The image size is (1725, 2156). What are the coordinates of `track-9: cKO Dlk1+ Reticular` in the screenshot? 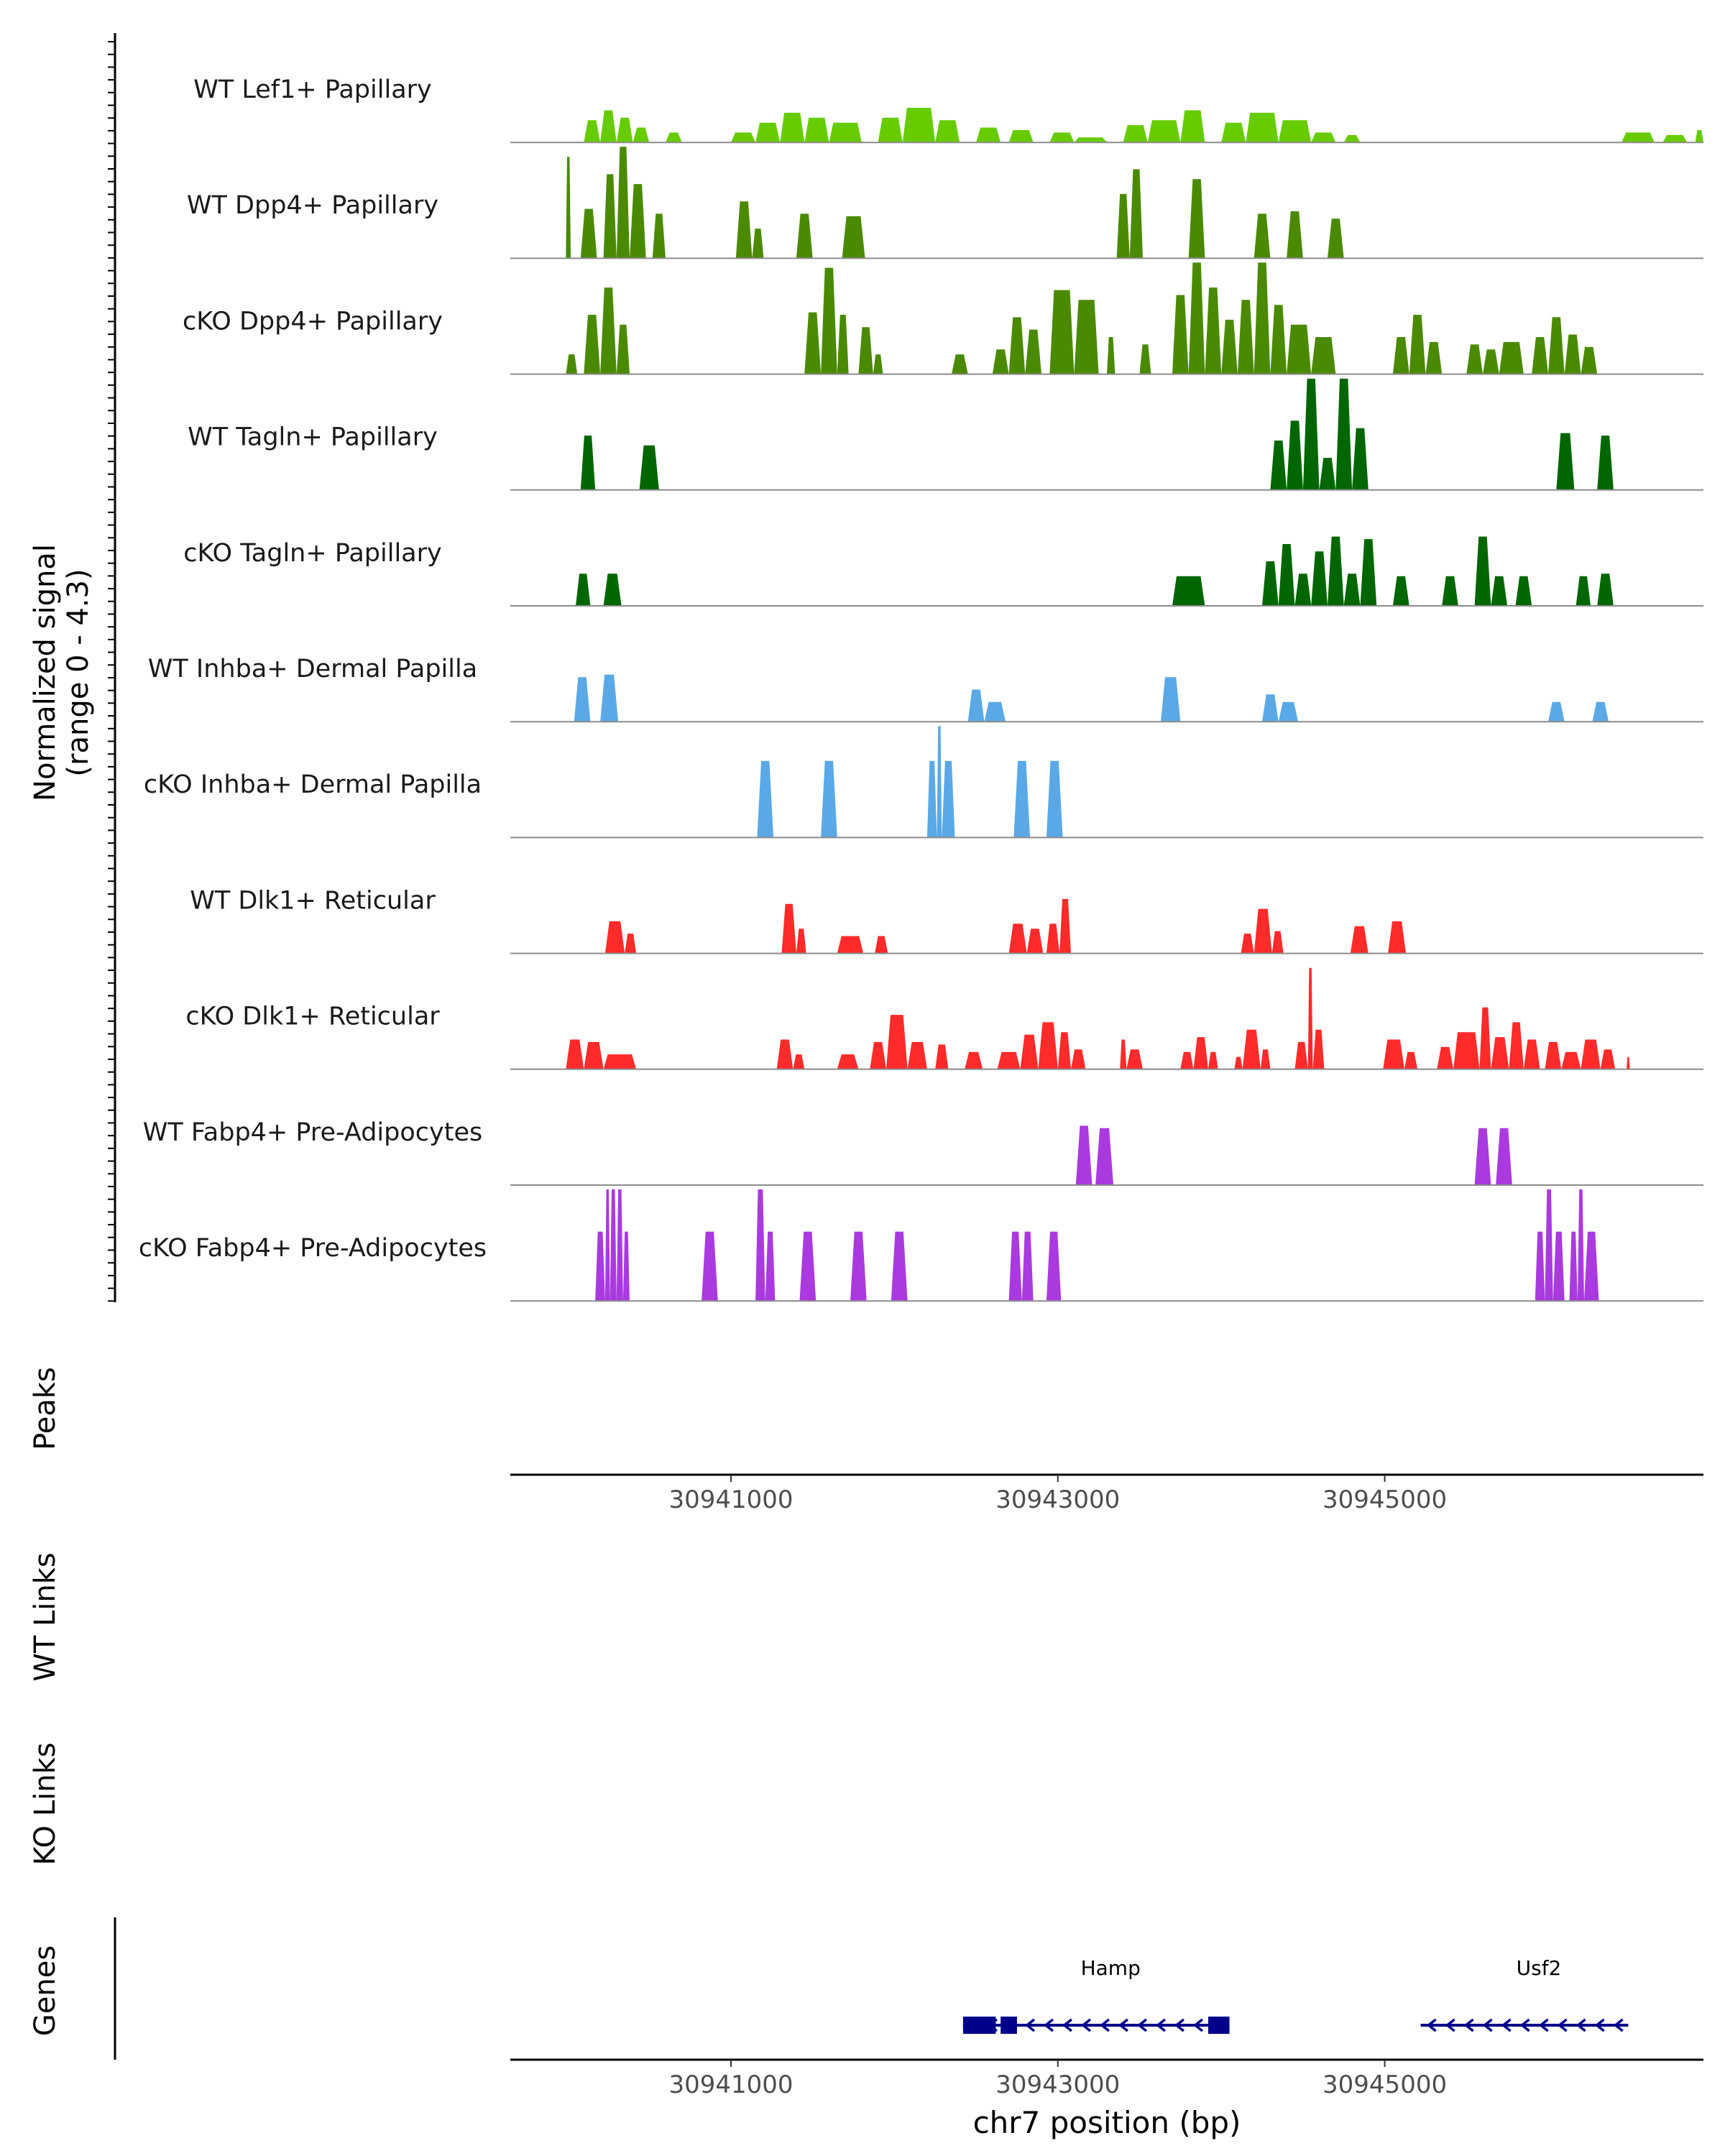 It's located at (944, 1018).